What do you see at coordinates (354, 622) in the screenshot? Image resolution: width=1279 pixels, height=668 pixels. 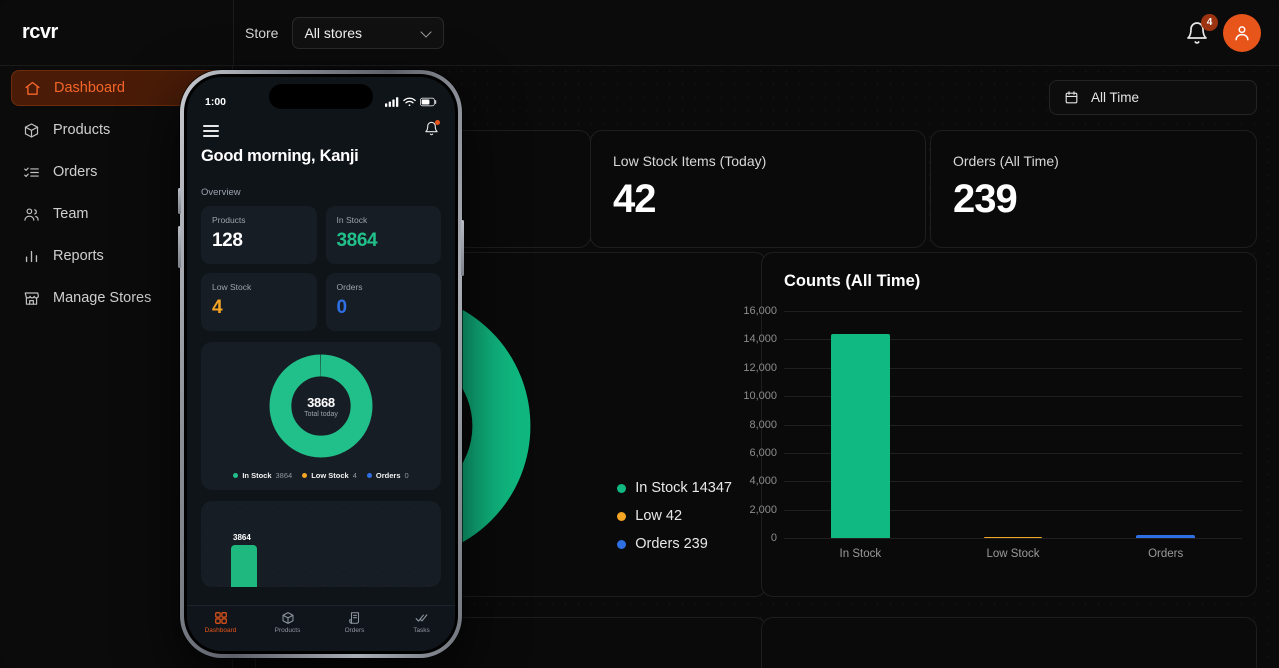 I see `phone-tab-orders: Orders` at bounding box center [354, 622].